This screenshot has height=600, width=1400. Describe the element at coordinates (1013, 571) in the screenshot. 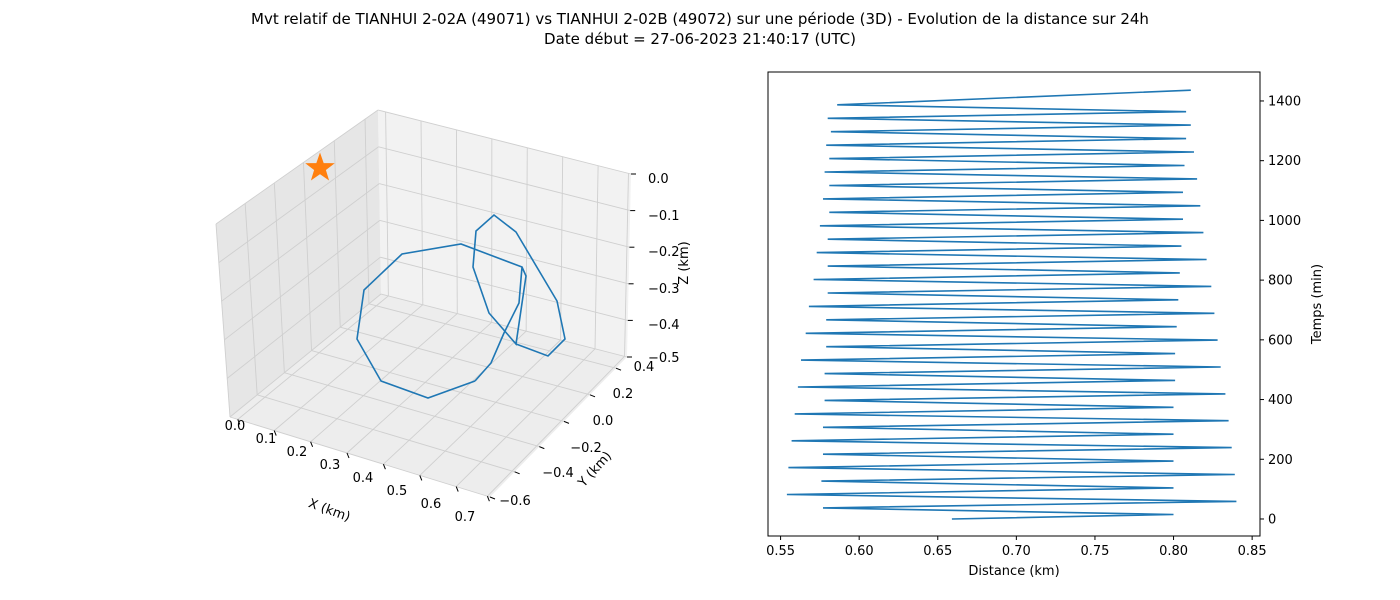

I see `x-axis-label-2d: Distance (km)` at that location.